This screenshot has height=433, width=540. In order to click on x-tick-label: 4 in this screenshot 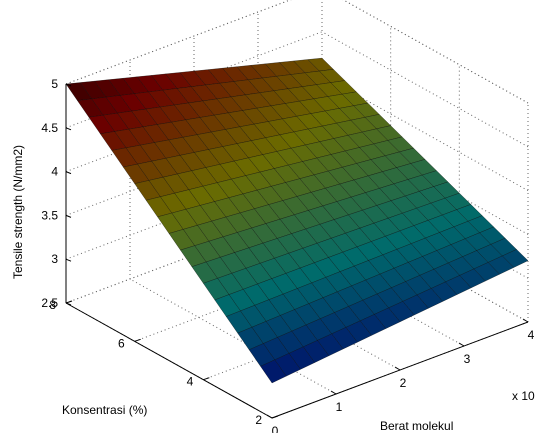, I will do `click(531, 335)`.